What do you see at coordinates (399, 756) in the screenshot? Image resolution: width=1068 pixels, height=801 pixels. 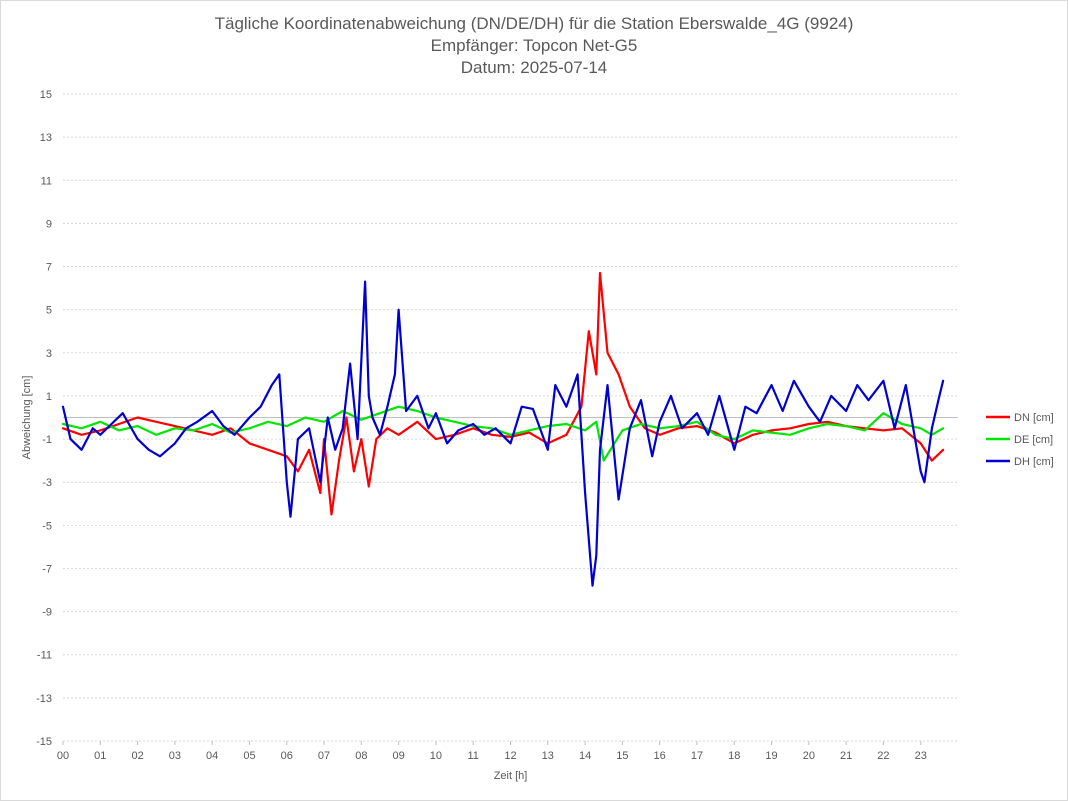 I see `x-tick-label: 09` at bounding box center [399, 756].